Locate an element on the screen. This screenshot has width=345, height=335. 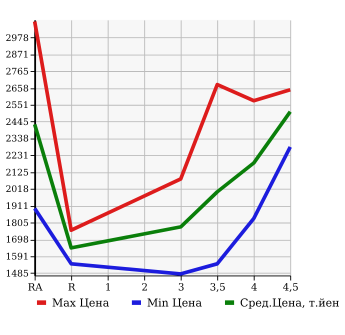
y-tick-label: 1911 is located at coordinates (17, 207).